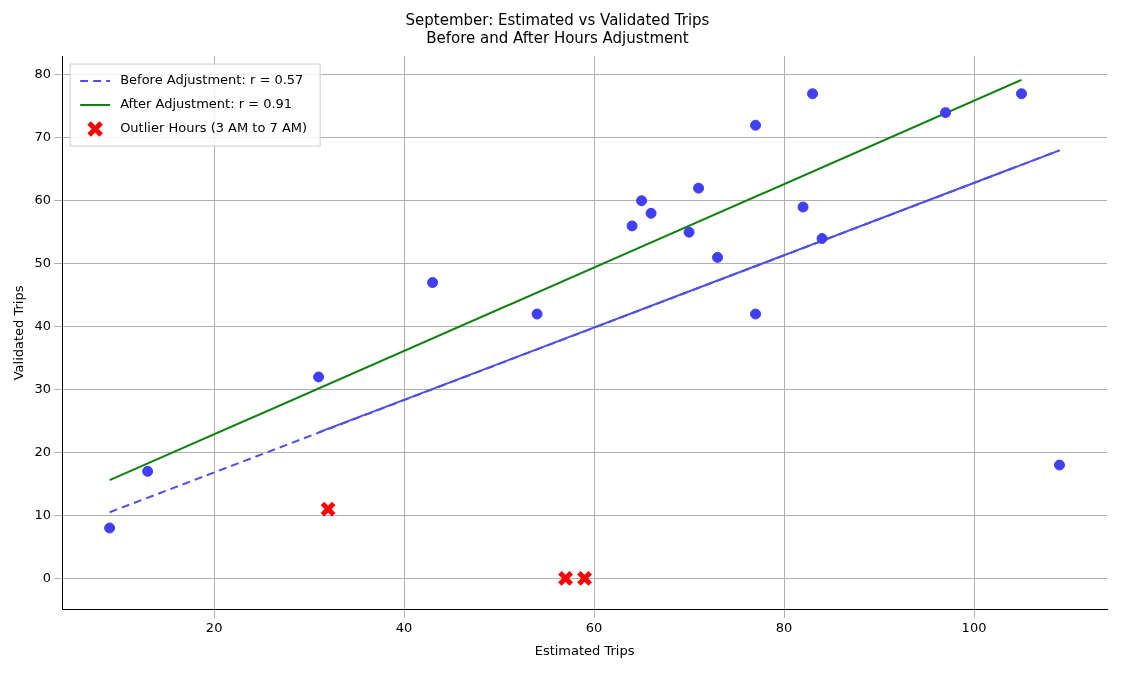 Image resolution: width=1135 pixels, height=675 pixels. Describe the element at coordinates (43, 74) in the screenshot. I see `y-tick-label: 80` at that location.